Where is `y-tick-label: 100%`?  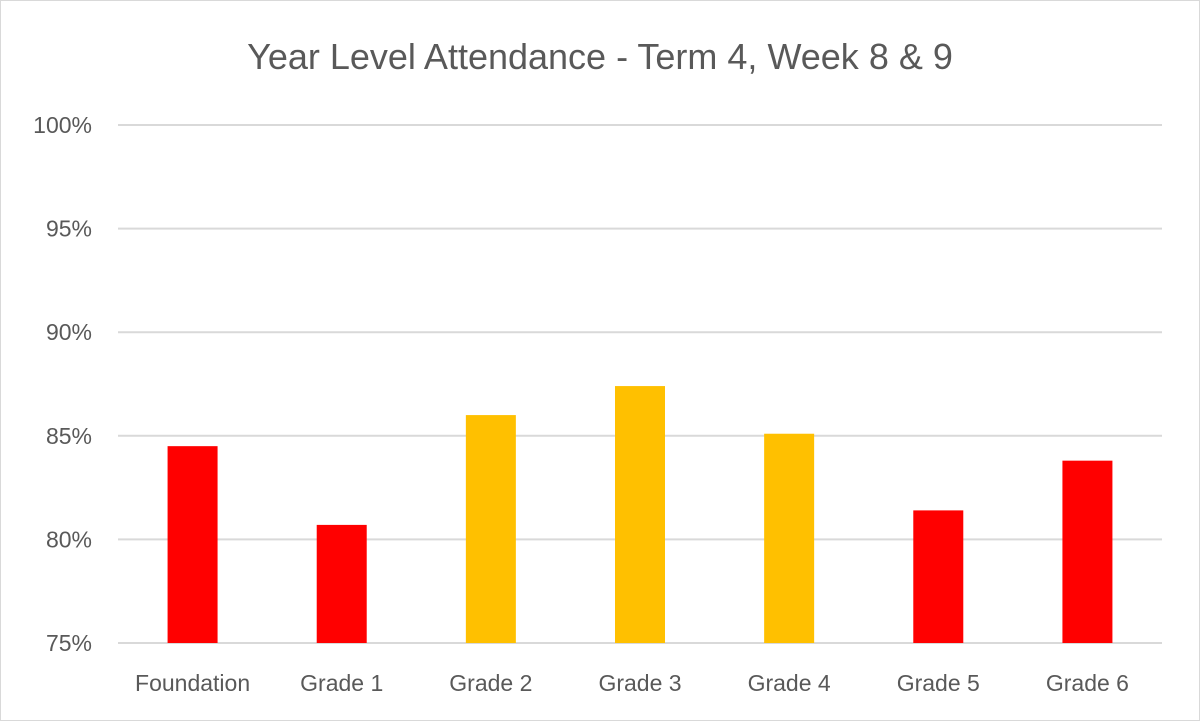
y-tick-label: 100% is located at coordinates (62, 125).